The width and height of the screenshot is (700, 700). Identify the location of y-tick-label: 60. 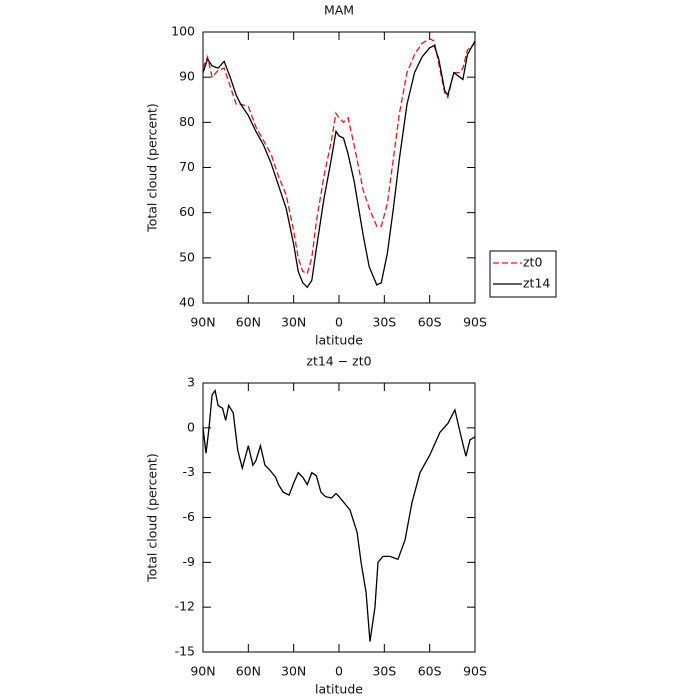
(187, 211).